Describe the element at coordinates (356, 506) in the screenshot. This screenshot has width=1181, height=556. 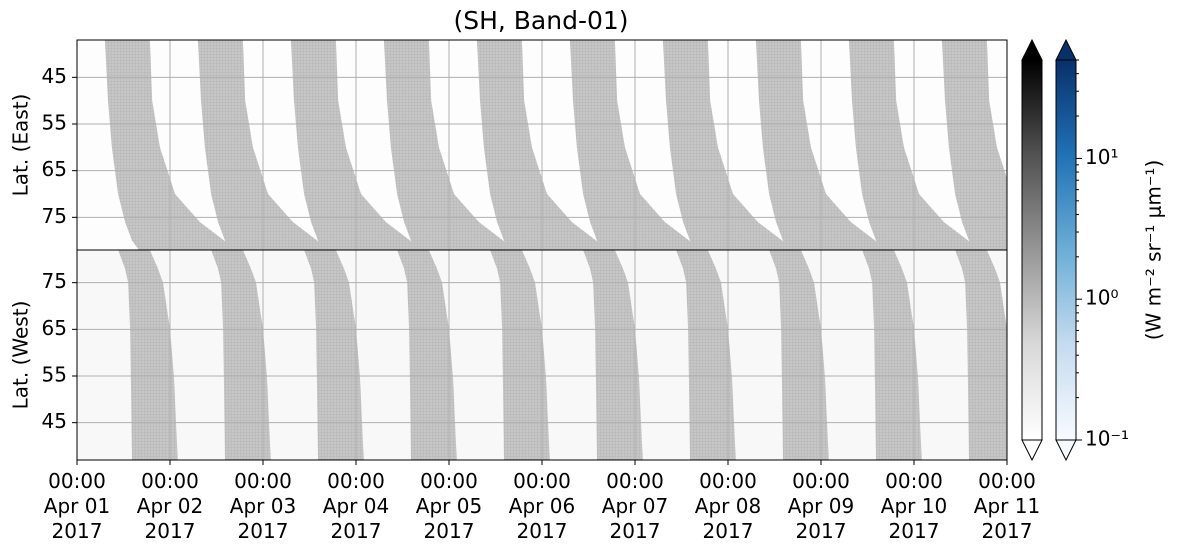
I see `x-tick-label: 00:00 Apr 04 2017` at that location.